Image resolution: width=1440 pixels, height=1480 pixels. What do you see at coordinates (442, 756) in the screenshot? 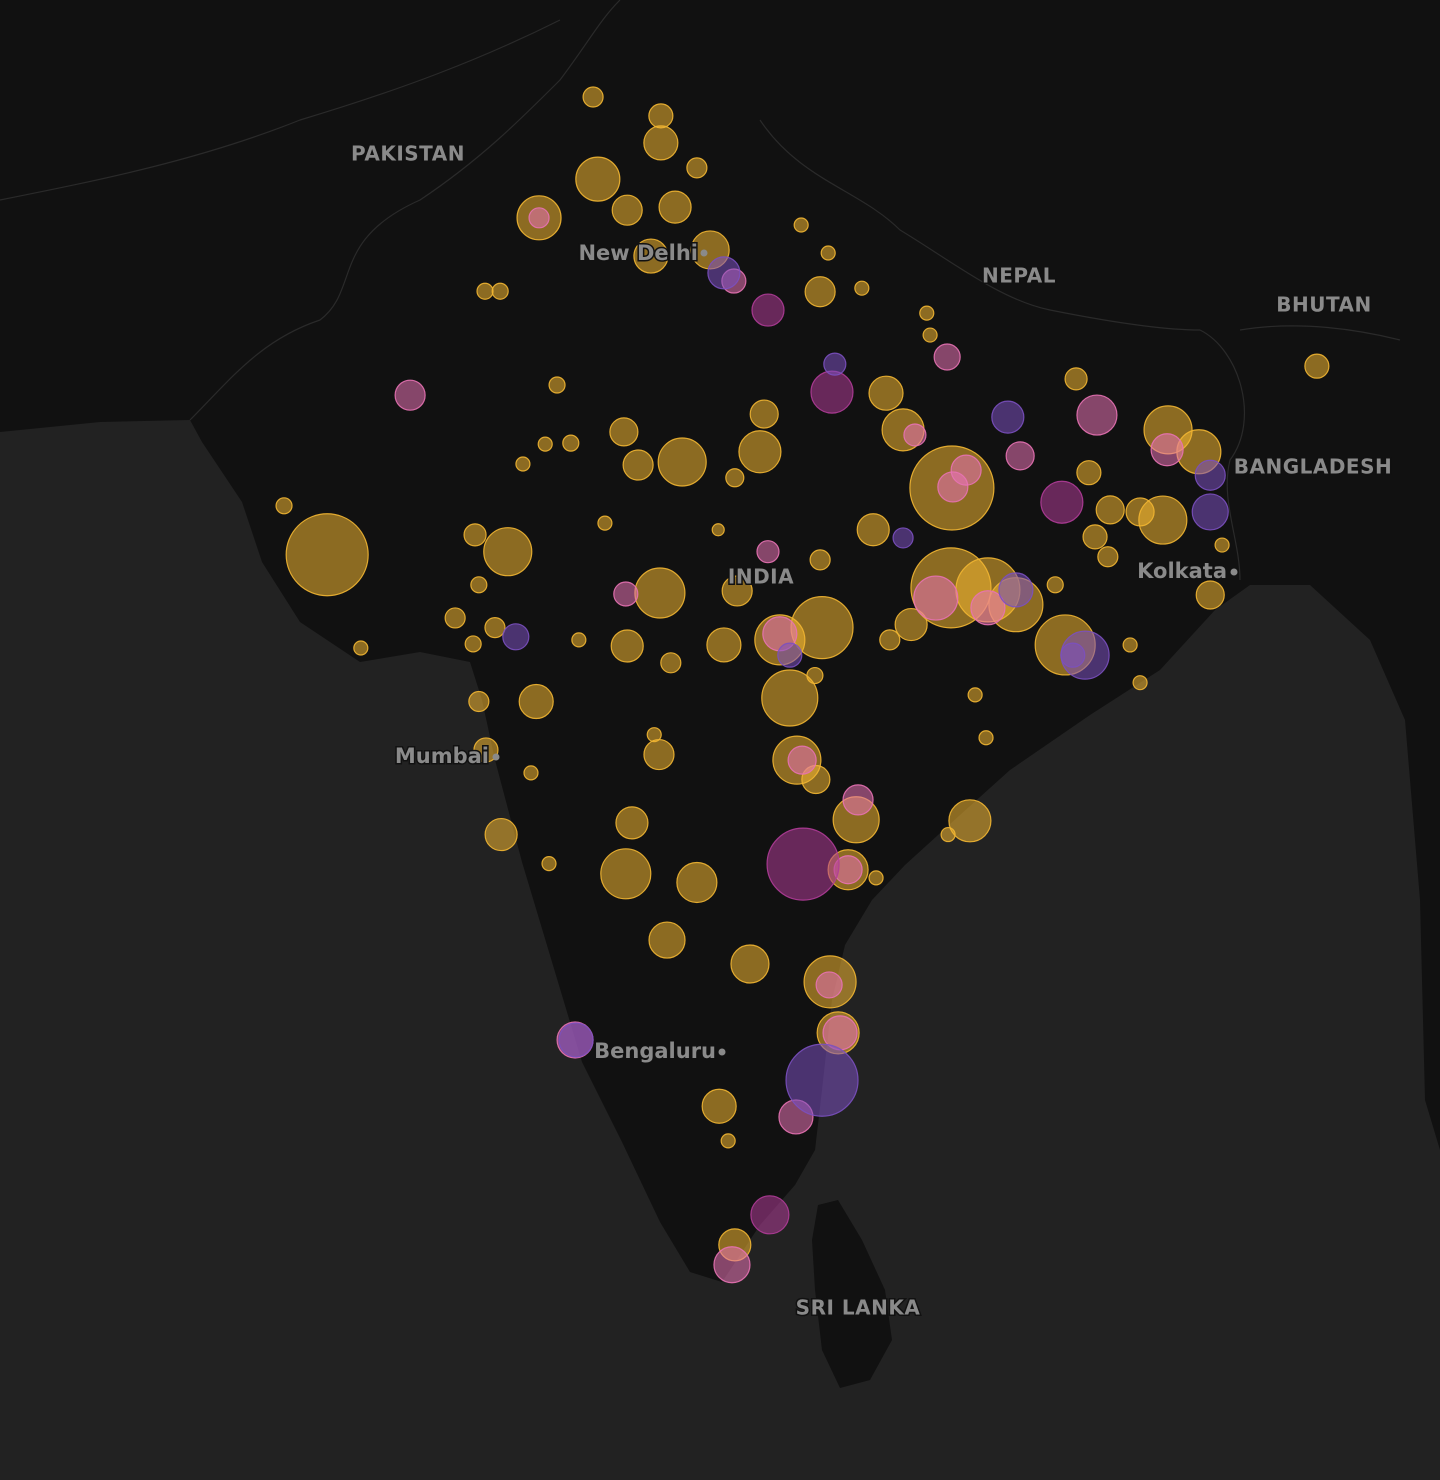
I see `city-label: Mumbai` at bounding box center [442, 756].